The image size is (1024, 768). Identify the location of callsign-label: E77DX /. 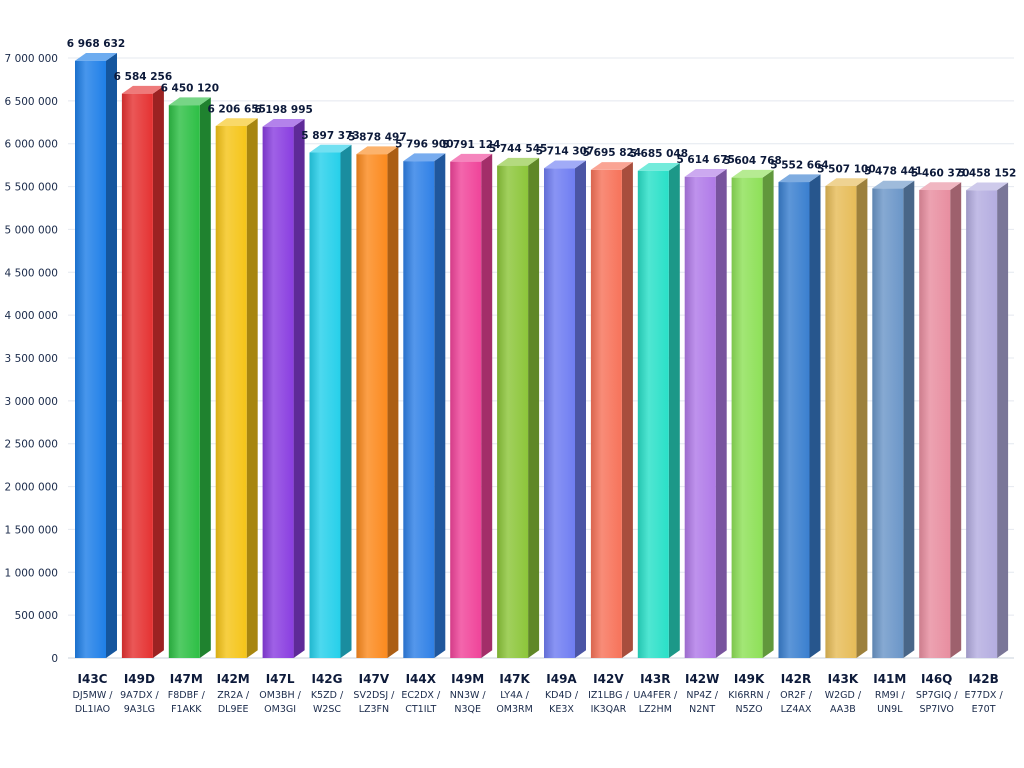
(984, 695).